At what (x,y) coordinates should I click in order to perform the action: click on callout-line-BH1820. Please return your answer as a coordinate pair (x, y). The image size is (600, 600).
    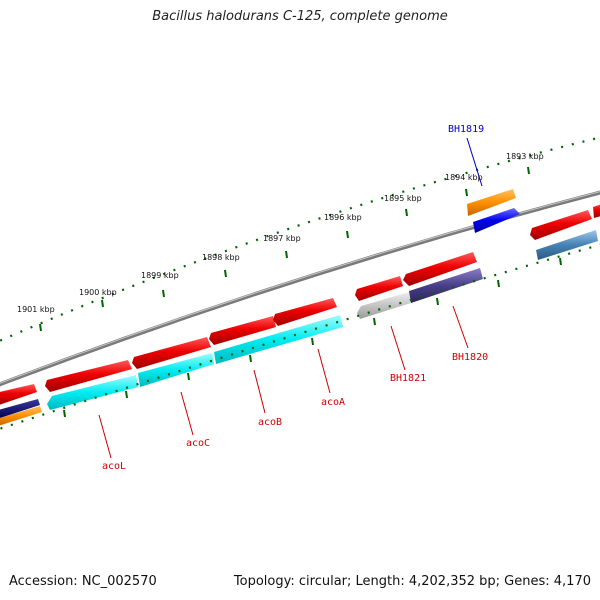
    Looking at the image, I should click on (460, 327).